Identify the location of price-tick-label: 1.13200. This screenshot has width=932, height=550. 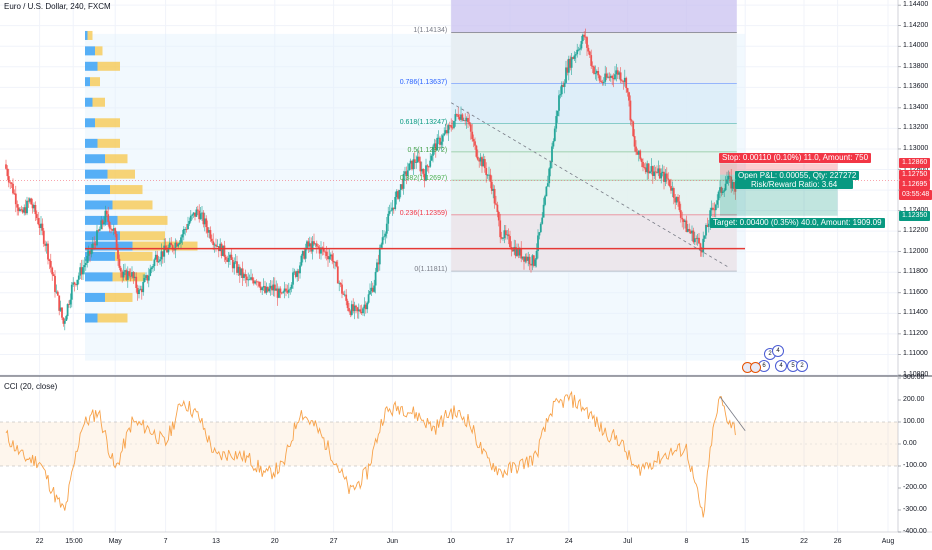
(916, 128).